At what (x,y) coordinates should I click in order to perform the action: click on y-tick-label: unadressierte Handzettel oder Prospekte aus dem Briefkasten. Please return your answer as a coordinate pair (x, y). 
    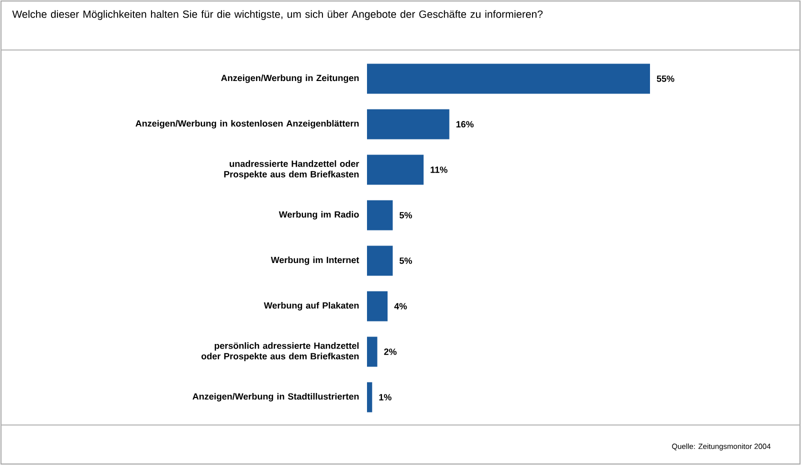
    Looking at the image, I should click on (292, 170).